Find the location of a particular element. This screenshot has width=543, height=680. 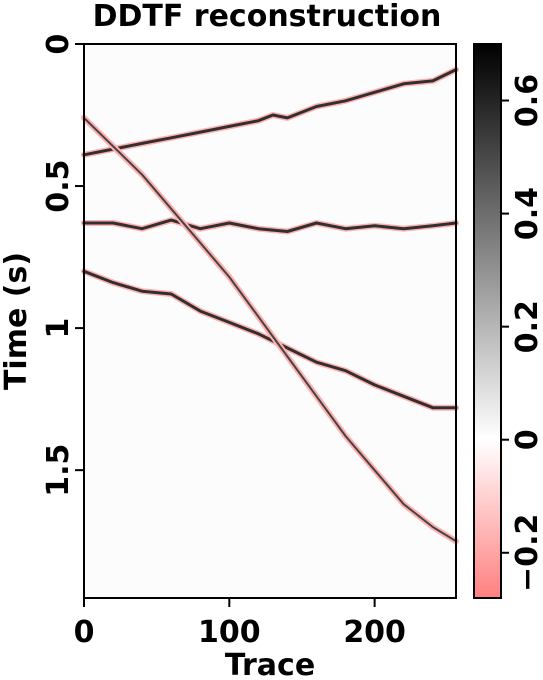

y-tick-label: 0 is located at coordinates (58, 44).